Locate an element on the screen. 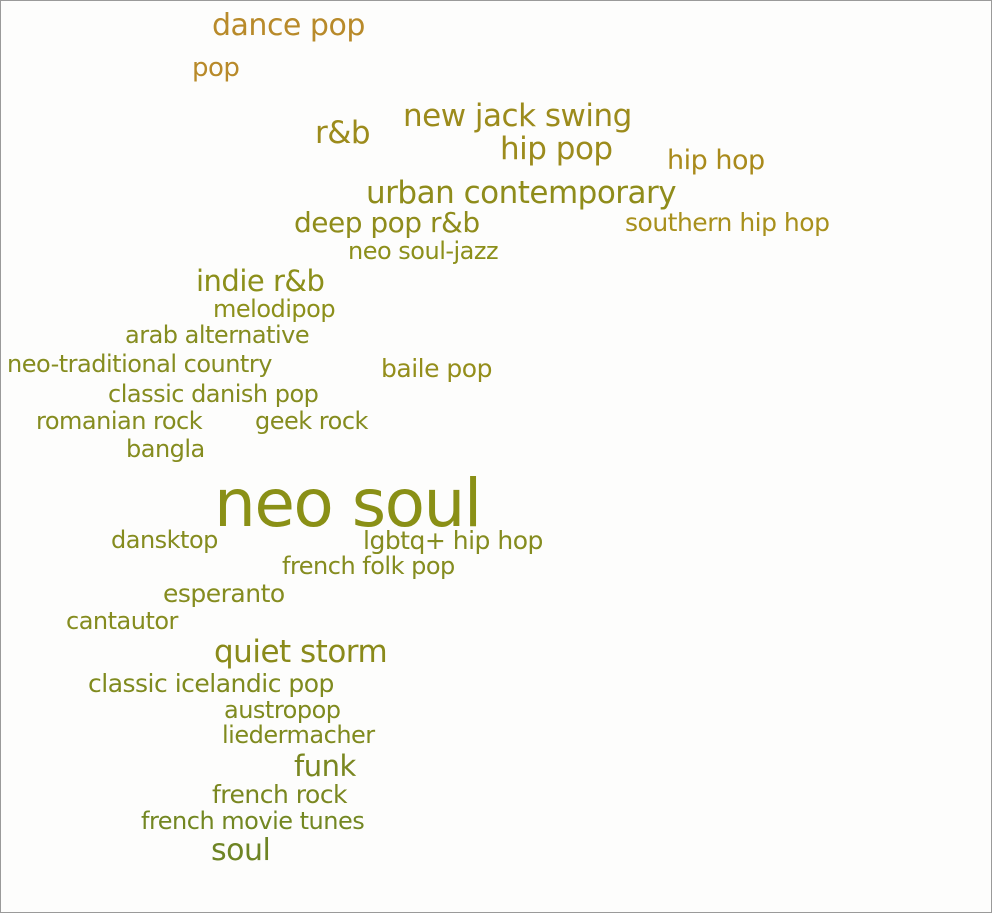 This screenshot has height=913, width=992. word-neo-soul: neo soul is located at coordinates (348, 503).